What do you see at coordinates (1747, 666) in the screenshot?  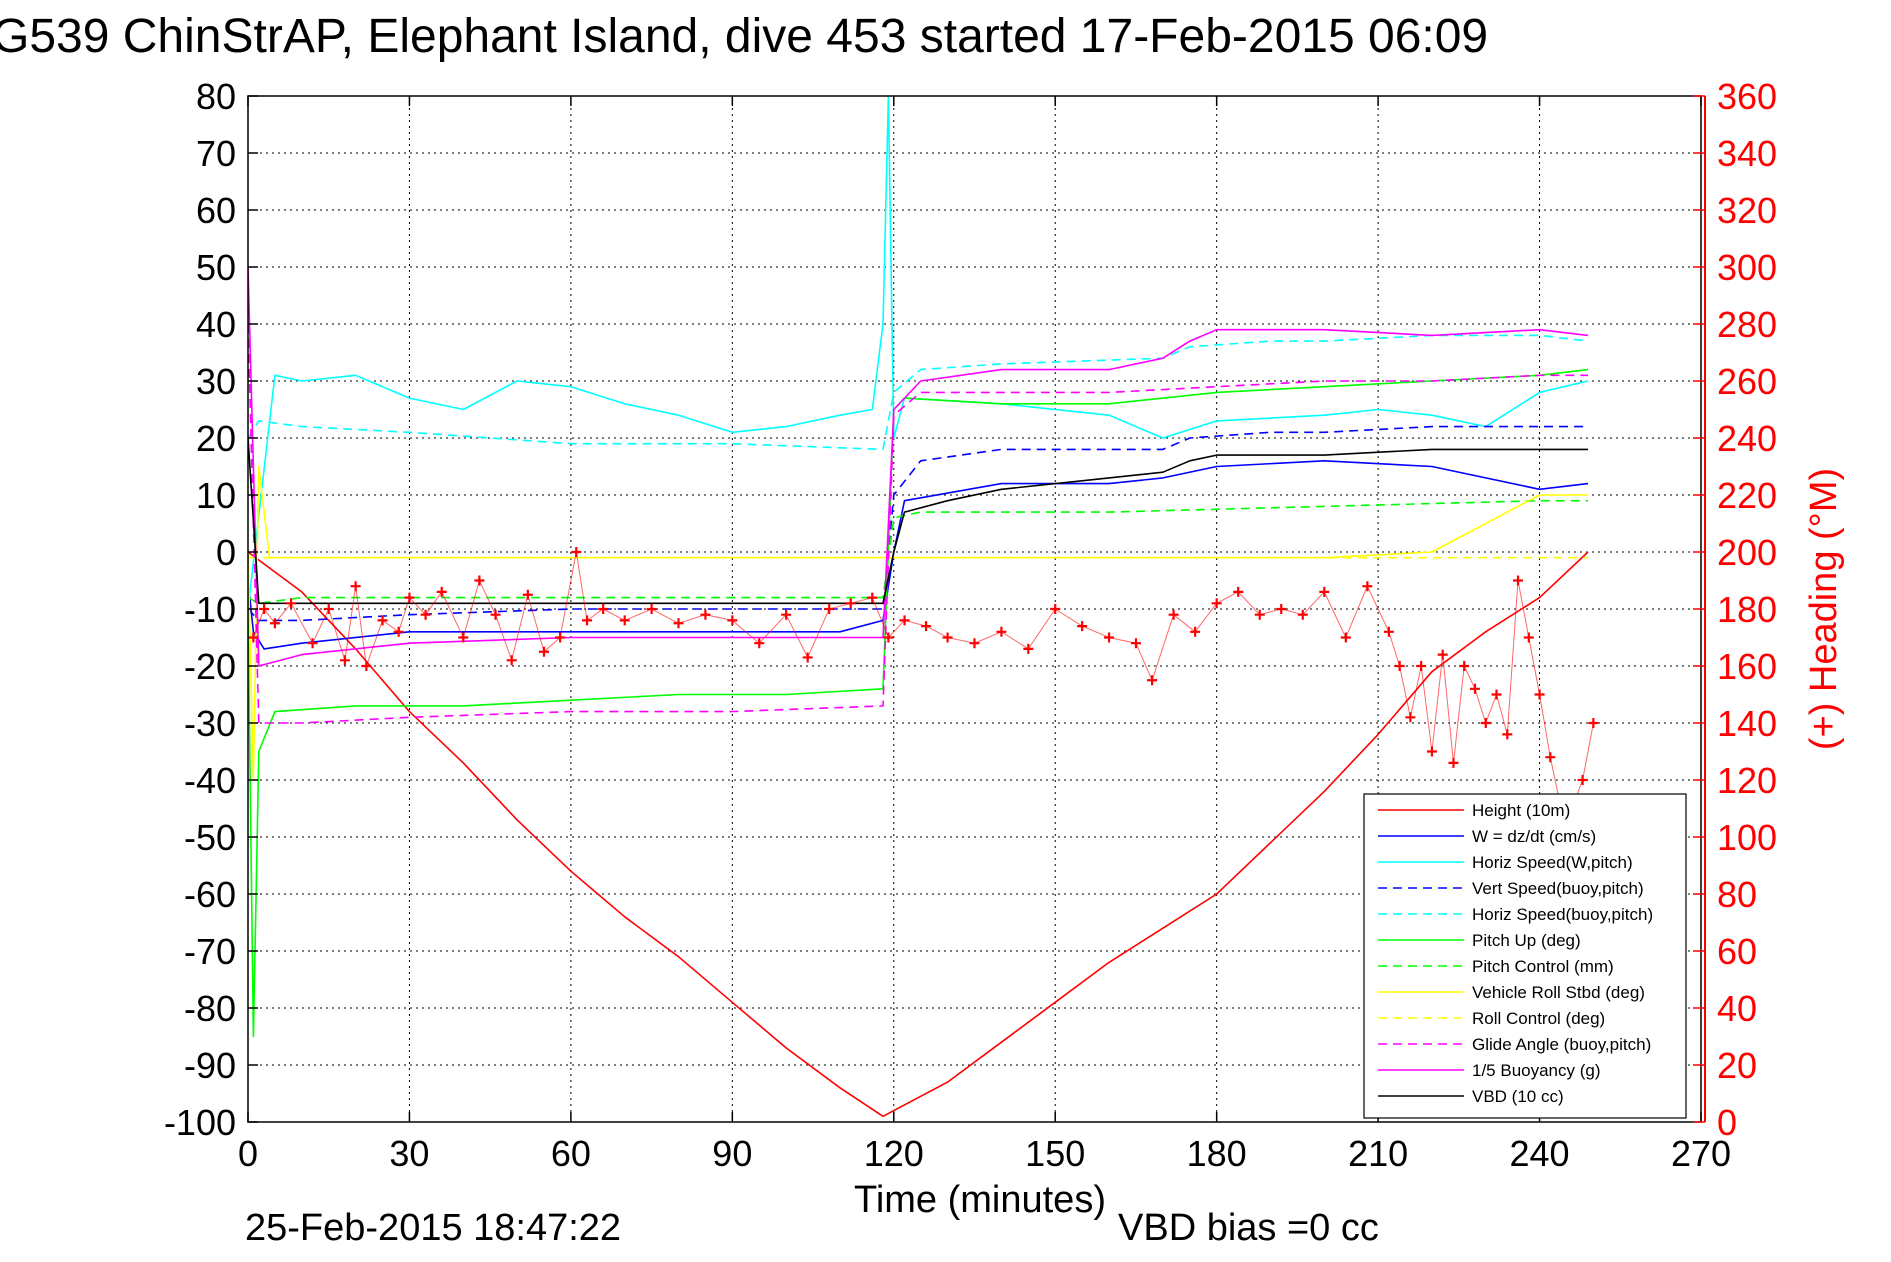 I see `y2-tick-label: 160` at bounding box center [1747, 666].